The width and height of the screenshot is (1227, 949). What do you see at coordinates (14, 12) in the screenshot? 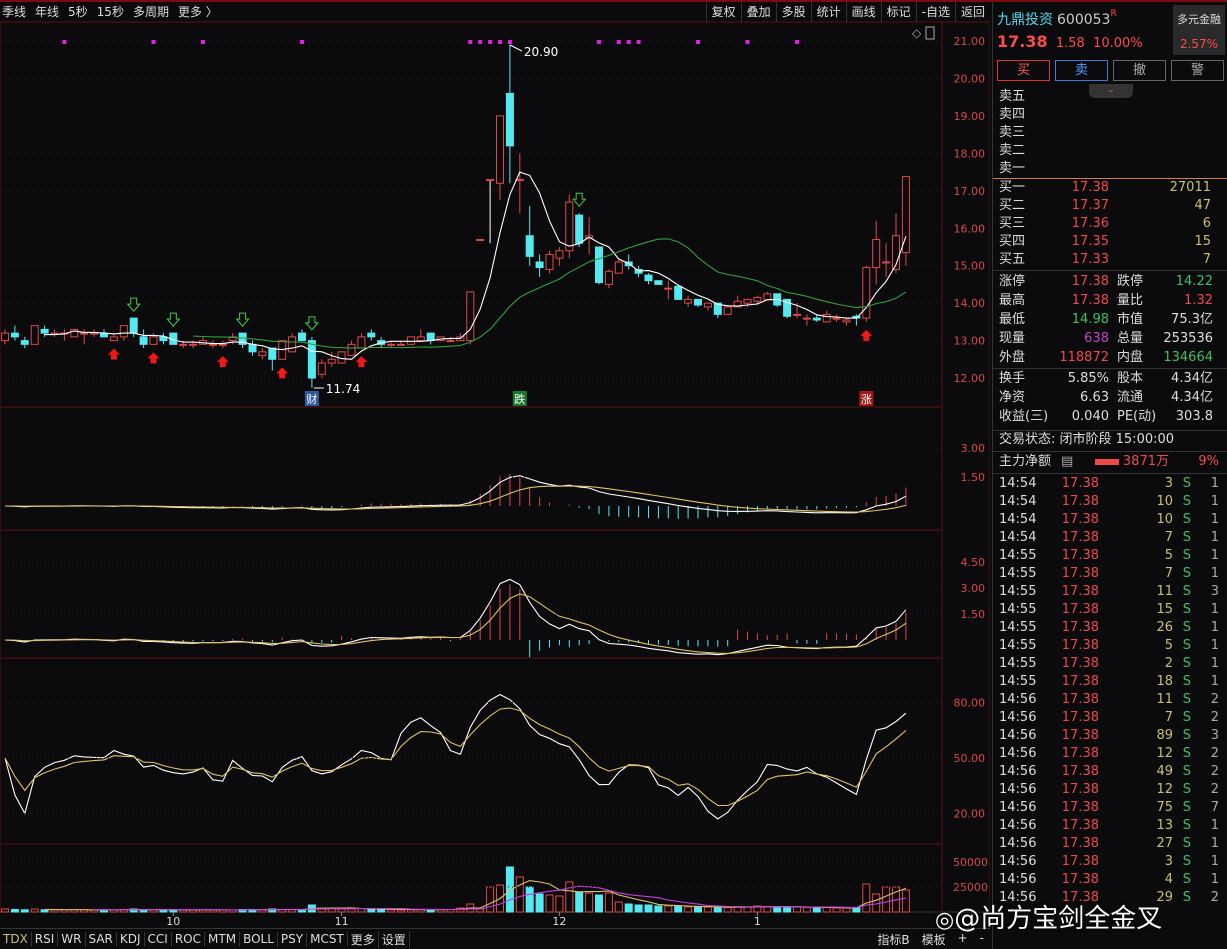
I see `period-tab: 季线` at bounding box center [14, 12].